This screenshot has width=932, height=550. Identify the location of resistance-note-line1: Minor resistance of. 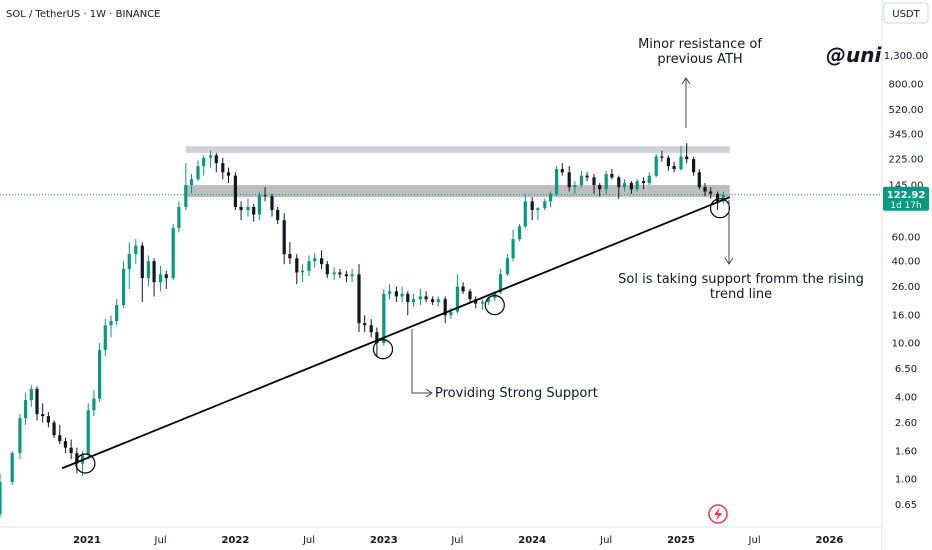
(700, 44).